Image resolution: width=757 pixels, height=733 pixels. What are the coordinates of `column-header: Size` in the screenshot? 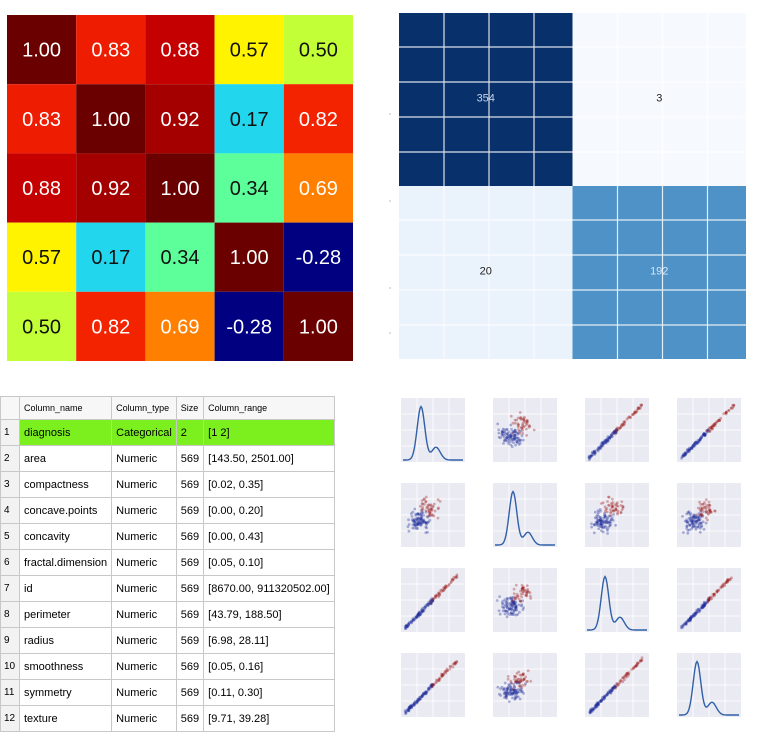 It's located at (190, 408).